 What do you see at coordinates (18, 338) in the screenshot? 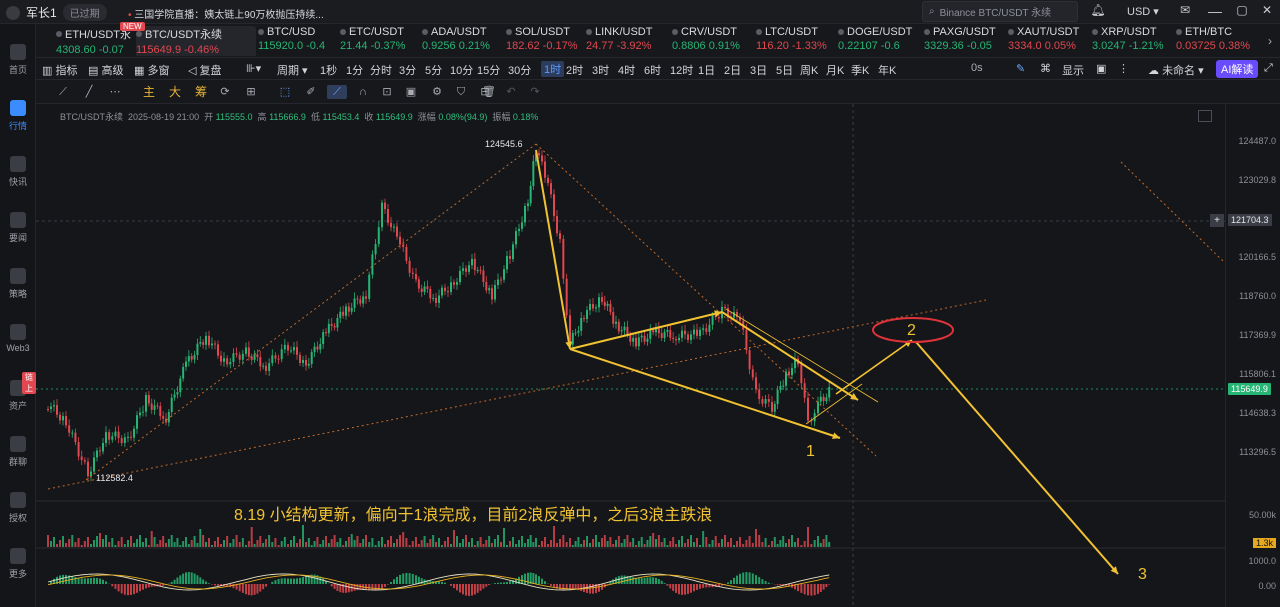
I see `sidebar-item-5: Web3` at bounding box center [18, 338].